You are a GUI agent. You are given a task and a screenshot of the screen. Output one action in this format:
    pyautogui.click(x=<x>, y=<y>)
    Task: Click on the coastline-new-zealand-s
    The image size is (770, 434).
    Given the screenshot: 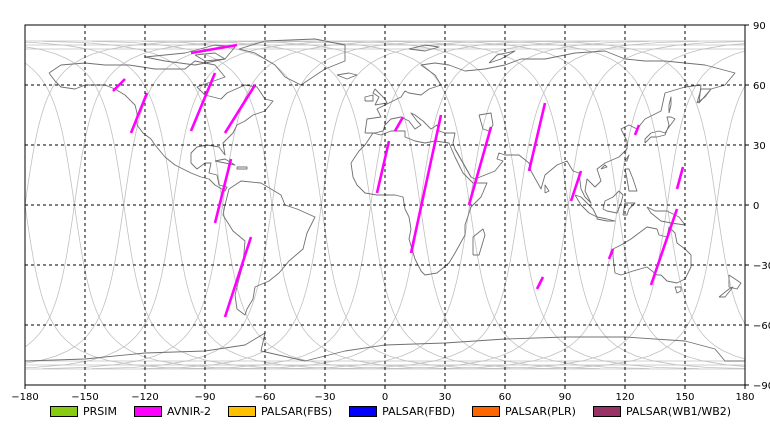 What is the action you would take?
    pyautogui.click(x=726, y=292)
    